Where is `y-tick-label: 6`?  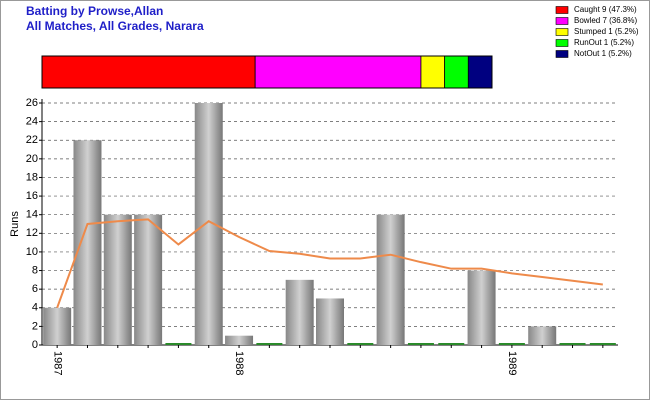
y-tick-label: 6 is located at coordinates (35, 289).